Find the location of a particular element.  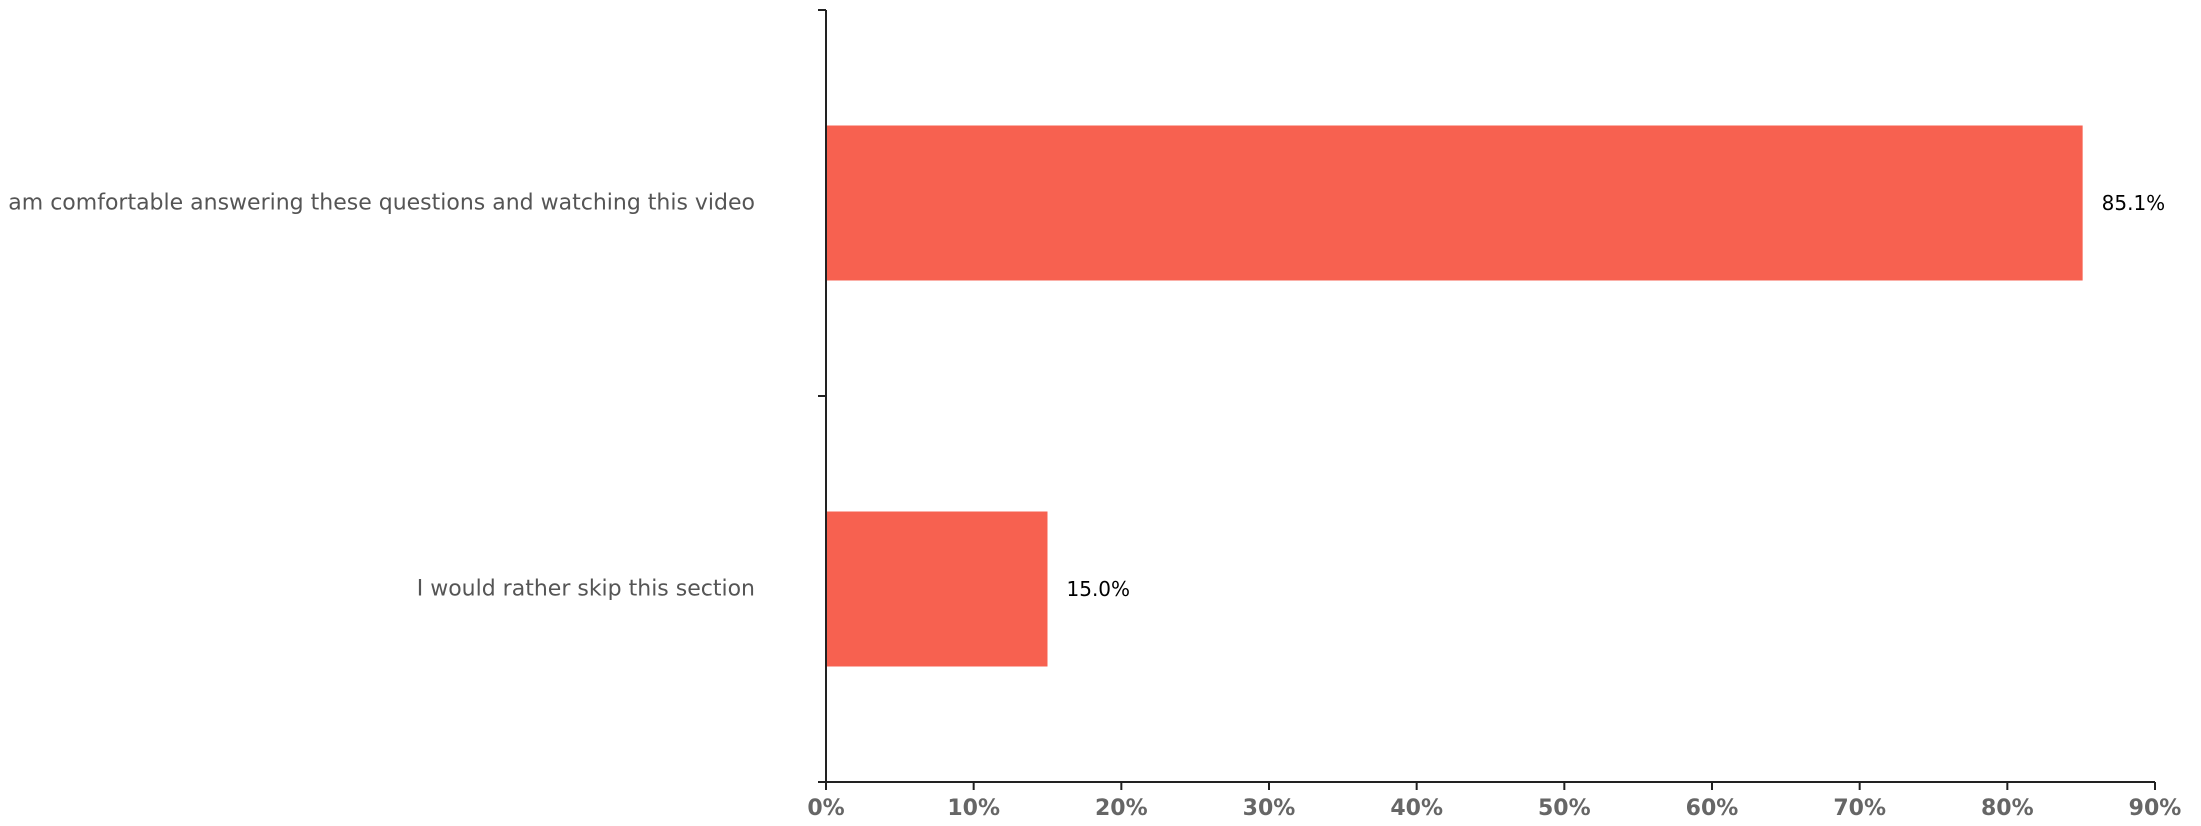

x-tick-label-0: 0% is located at coordinates (825, 808).